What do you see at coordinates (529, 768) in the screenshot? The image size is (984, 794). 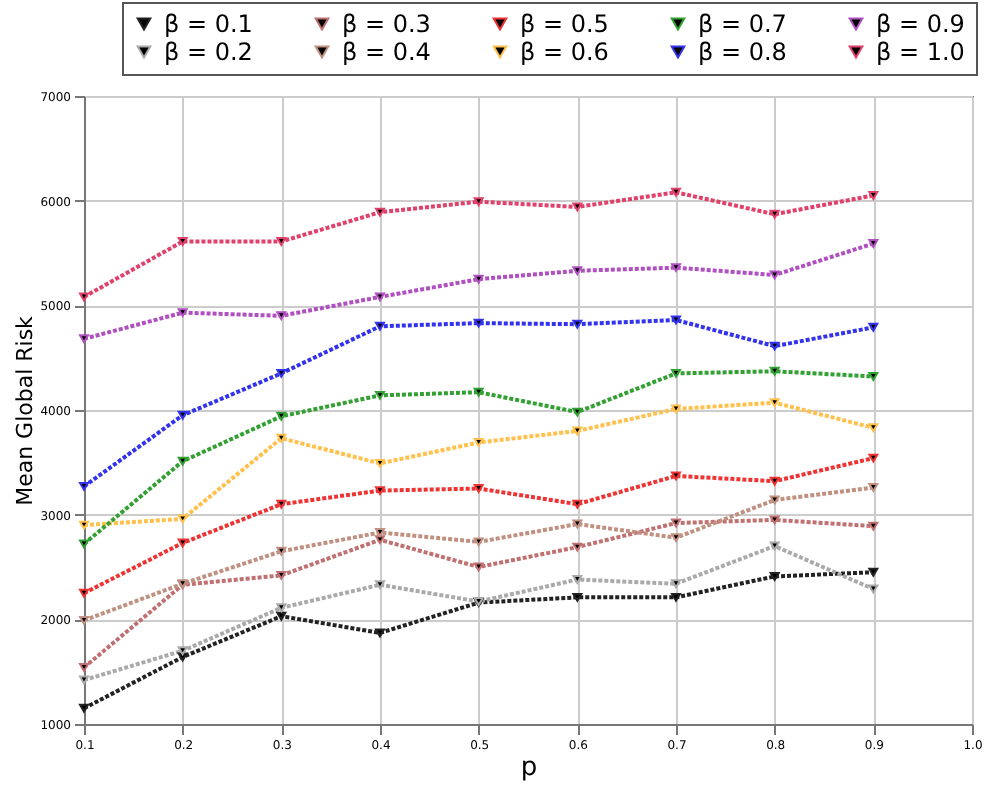 I see `x-axis-title: p` at bounding box center [529, 768].